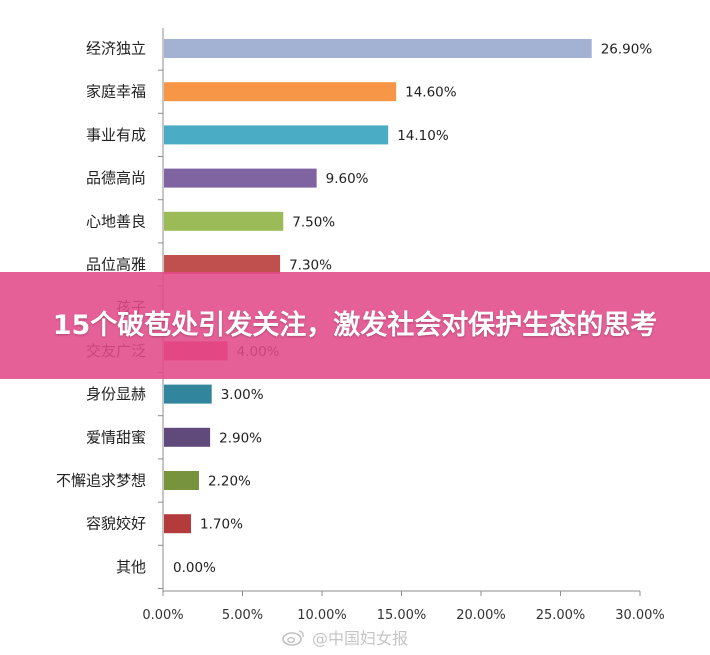 The width and height of the screenshot is (710, 655). Describe the element at coordinates (131, 567) in the screenshot. I see `category-label: 其他` at that location.